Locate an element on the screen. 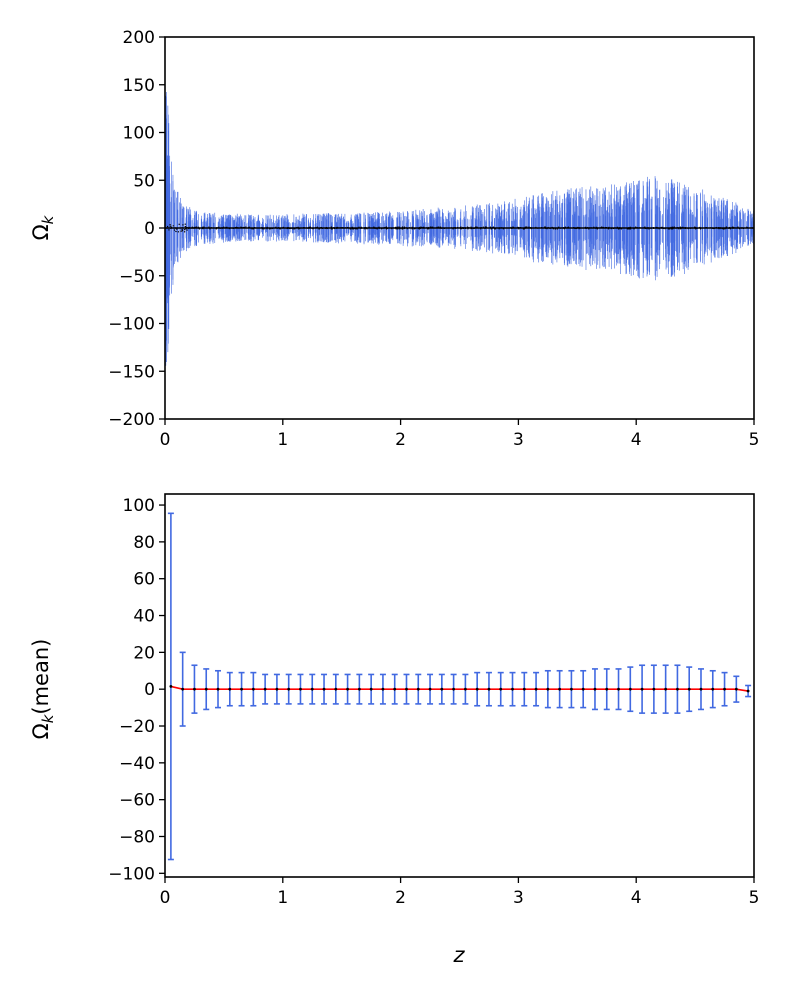 The height and width of the screenshot is (997, 789). y-tick-label: −200 is located at coordinates (131, 420).